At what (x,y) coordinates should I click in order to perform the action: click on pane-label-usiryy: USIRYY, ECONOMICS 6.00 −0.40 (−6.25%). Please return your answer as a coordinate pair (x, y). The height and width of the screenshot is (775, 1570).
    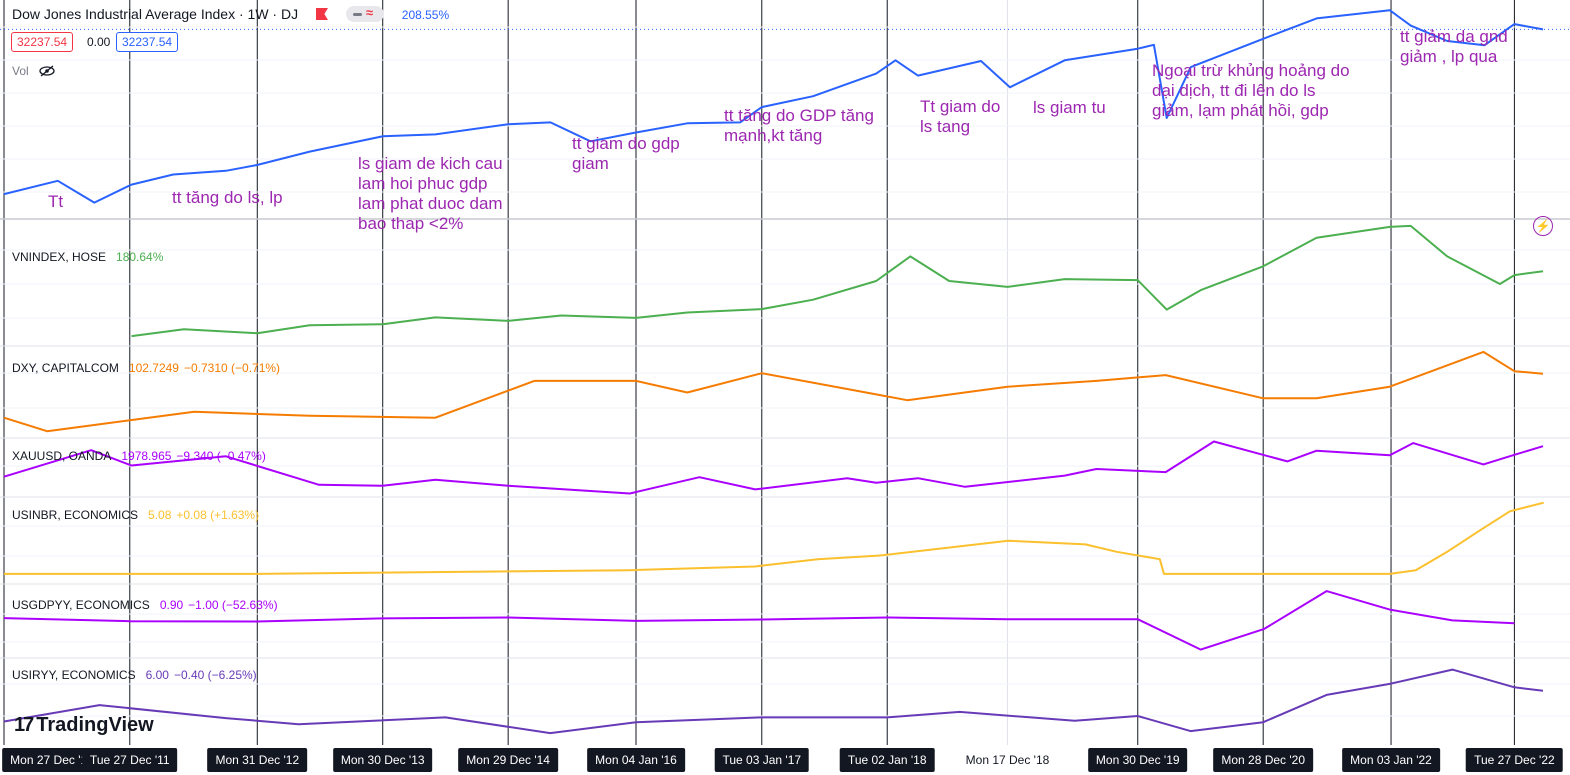
    Looking at the image, I should click on (134, 675).